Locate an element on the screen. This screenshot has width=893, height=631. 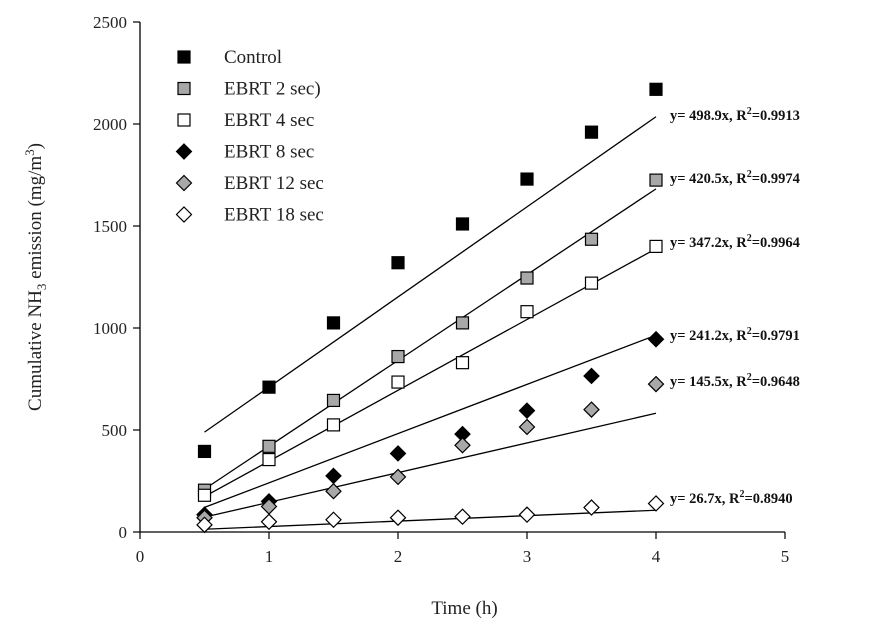
regression-equation: y= 241.2x, R2=0.9791 is located at coordinates (735, 335).